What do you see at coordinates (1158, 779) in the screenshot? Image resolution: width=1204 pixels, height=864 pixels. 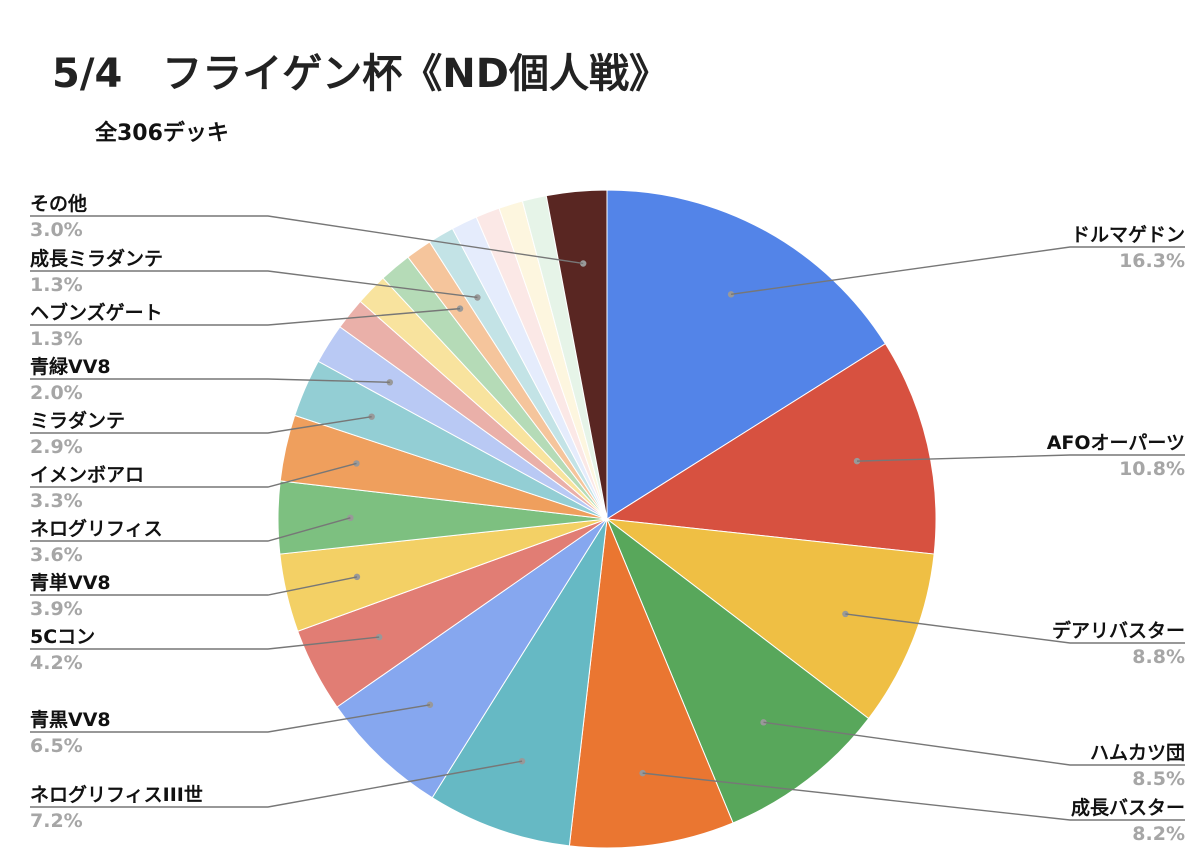 I see `slice-label-percent: 8.5%` at bounding box center [1158, 779].